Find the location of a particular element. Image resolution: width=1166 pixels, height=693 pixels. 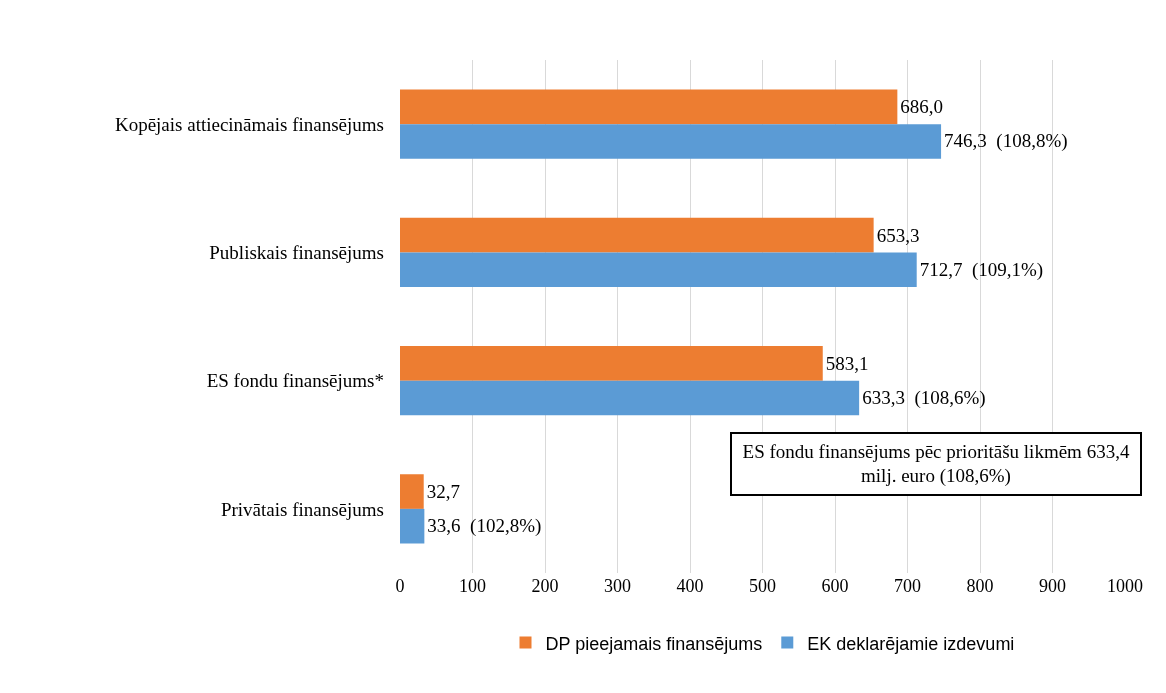

x-tick-label: 400 is located at coordinates (690, 586).